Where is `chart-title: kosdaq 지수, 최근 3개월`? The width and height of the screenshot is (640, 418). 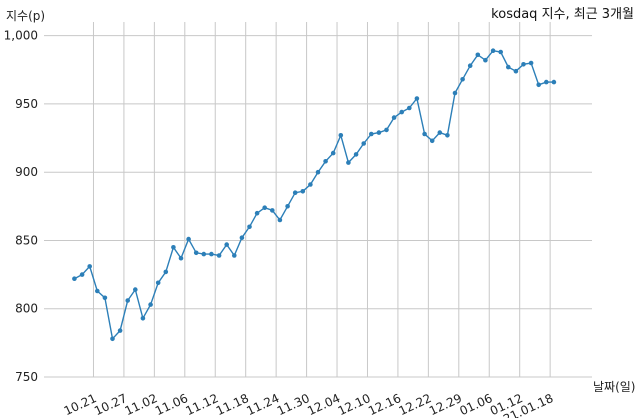 chart-title: kosdaq 지수, 최근 3개월 is located at coordinates (562, 14).